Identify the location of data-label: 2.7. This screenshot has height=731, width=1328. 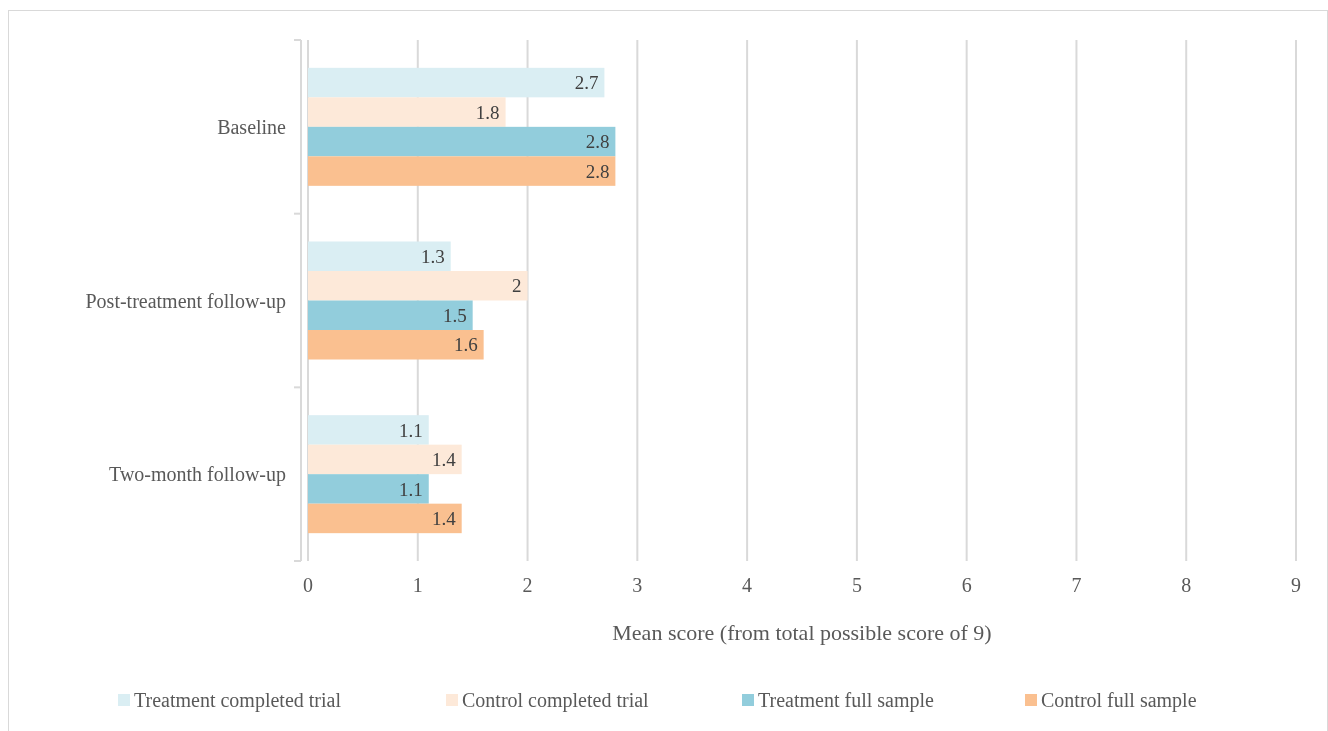
(586, 83).